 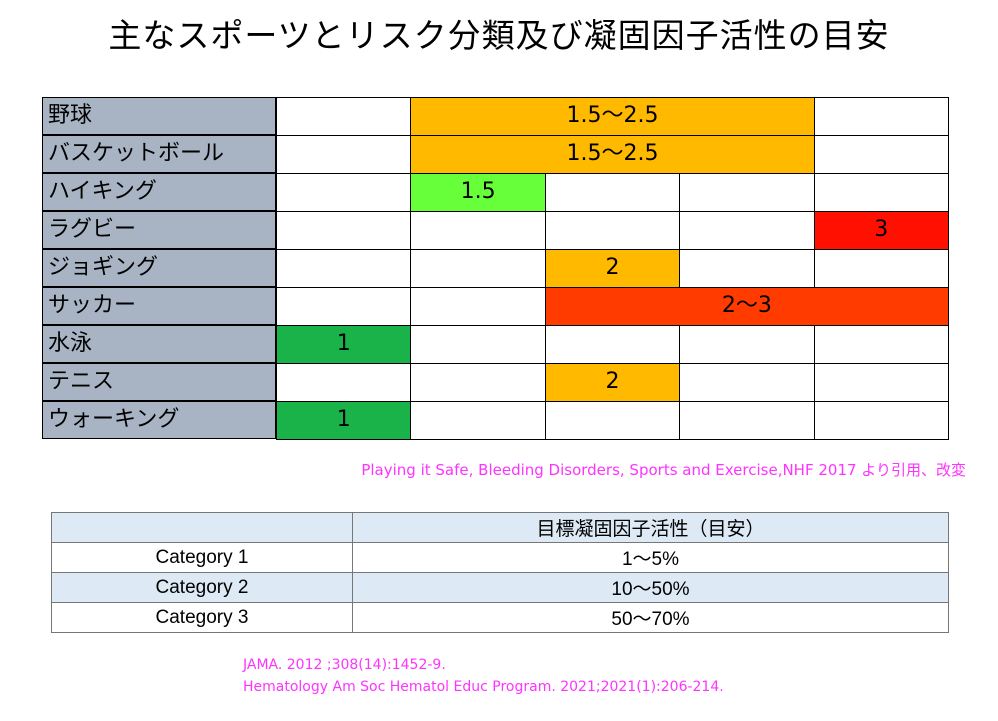 I want to click on category-label: Category 2, so click(x=202, y=587).